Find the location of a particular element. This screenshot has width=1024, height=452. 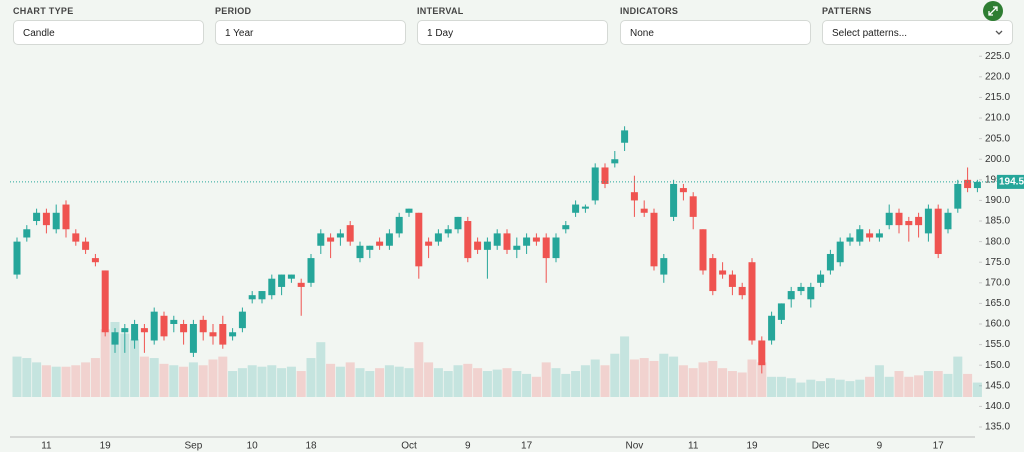

y-tick-label: 175.0 is located at coordinates (997, 262).